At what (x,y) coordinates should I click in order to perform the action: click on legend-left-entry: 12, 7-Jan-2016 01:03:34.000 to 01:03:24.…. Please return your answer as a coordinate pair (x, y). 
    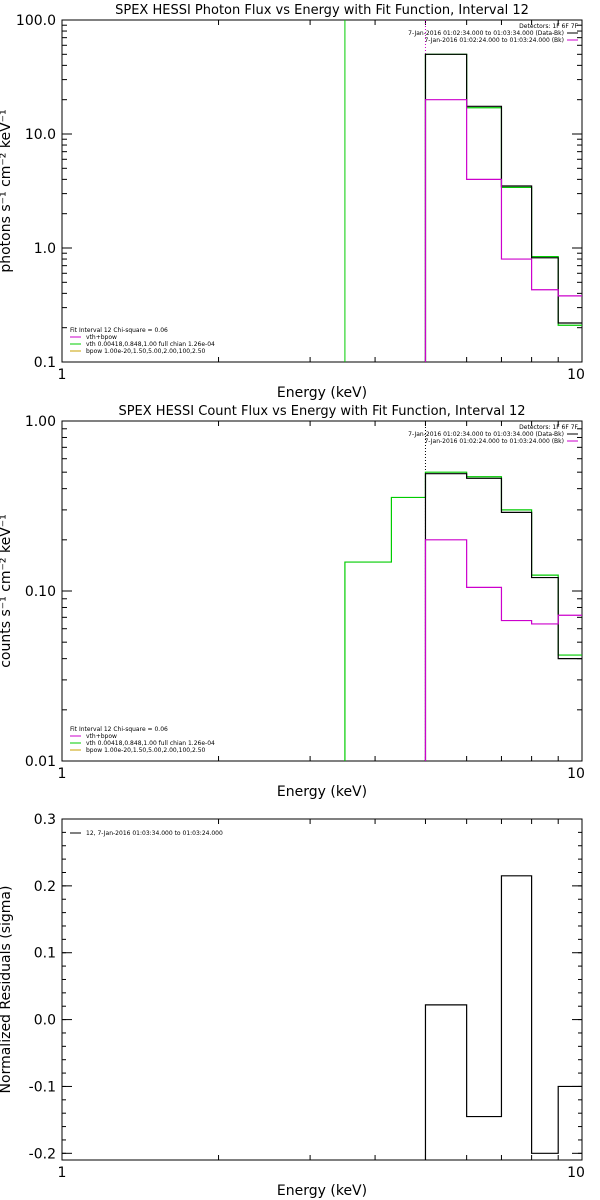
    Looking at the image, I should click on (154, 833).